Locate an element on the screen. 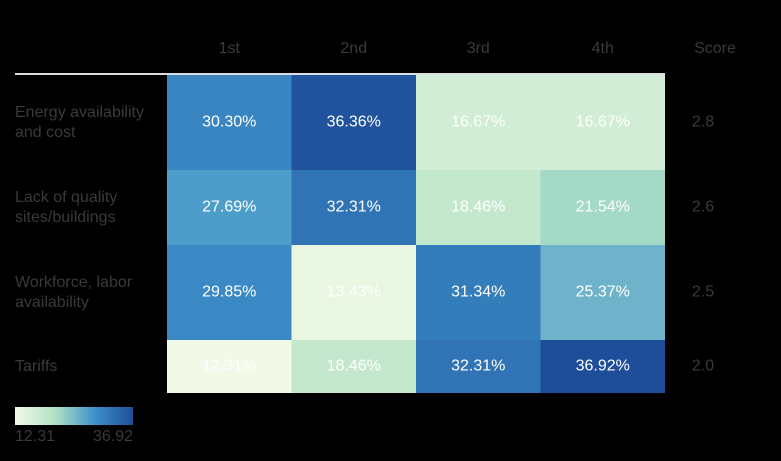 Image resolution: width=781 pixels, height=461 pixels. legend-max: 36.92 is located at coordinates (113, 436).